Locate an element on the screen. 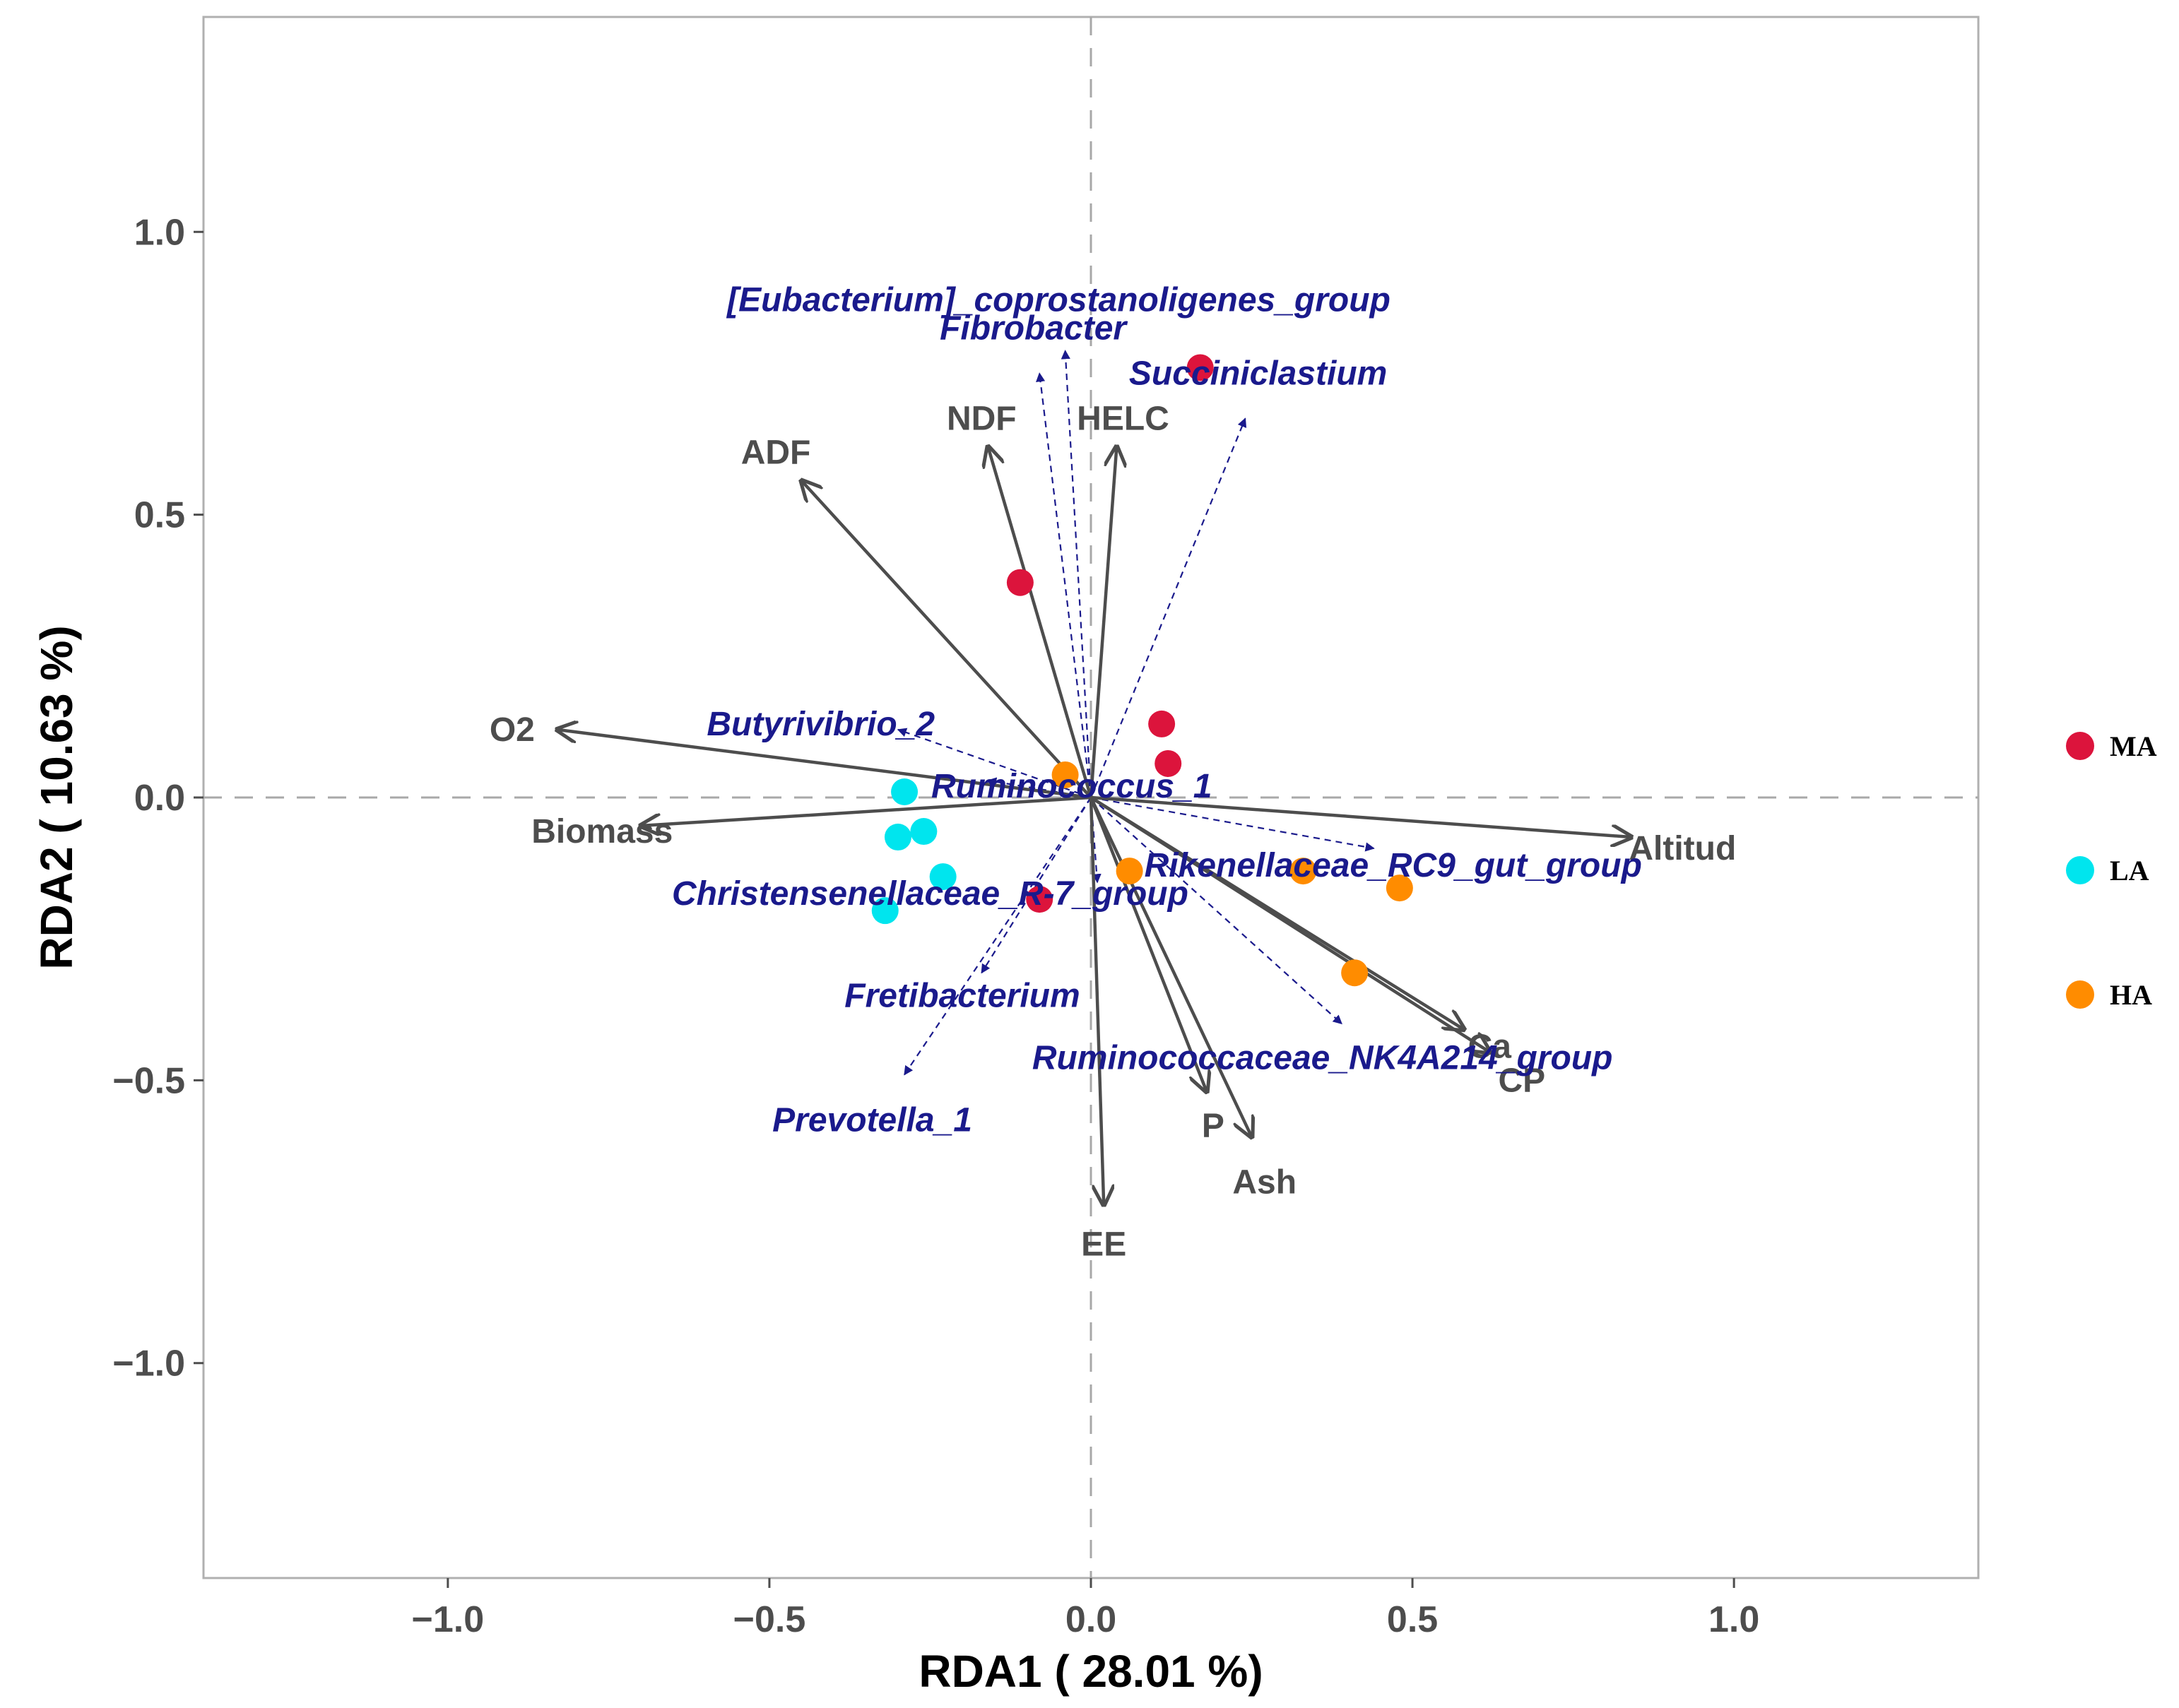 The width and height of the screenshot is (2179, 1708). species-label: Succiniclastium is located at coordinates (1258, 373).